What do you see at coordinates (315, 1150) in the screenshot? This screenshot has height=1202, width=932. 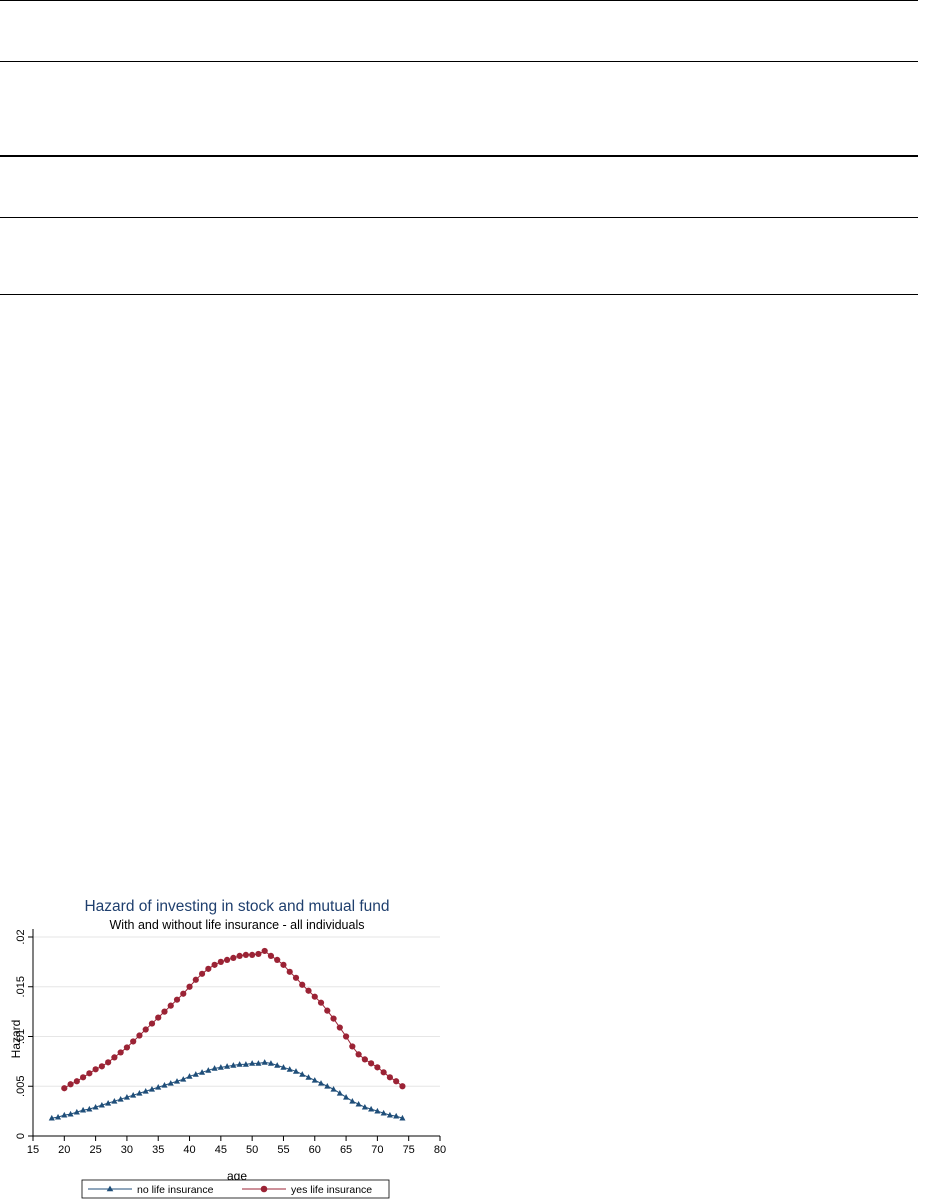 I see `x-tick-label: 60` at bounding box center [315, 1150].